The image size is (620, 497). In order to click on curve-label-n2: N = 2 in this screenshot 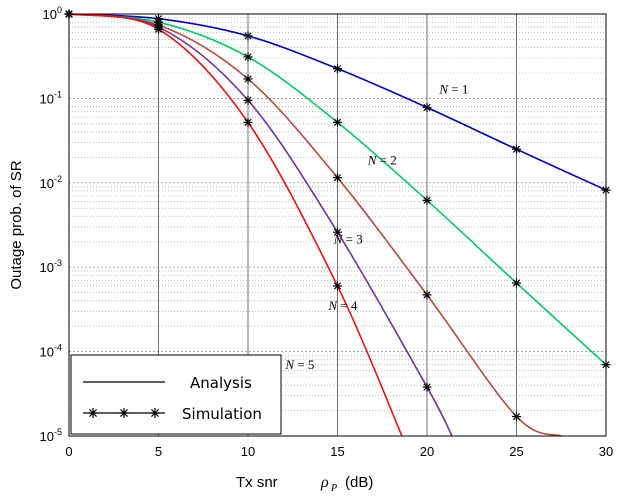, I will do `click(382, 159)`.